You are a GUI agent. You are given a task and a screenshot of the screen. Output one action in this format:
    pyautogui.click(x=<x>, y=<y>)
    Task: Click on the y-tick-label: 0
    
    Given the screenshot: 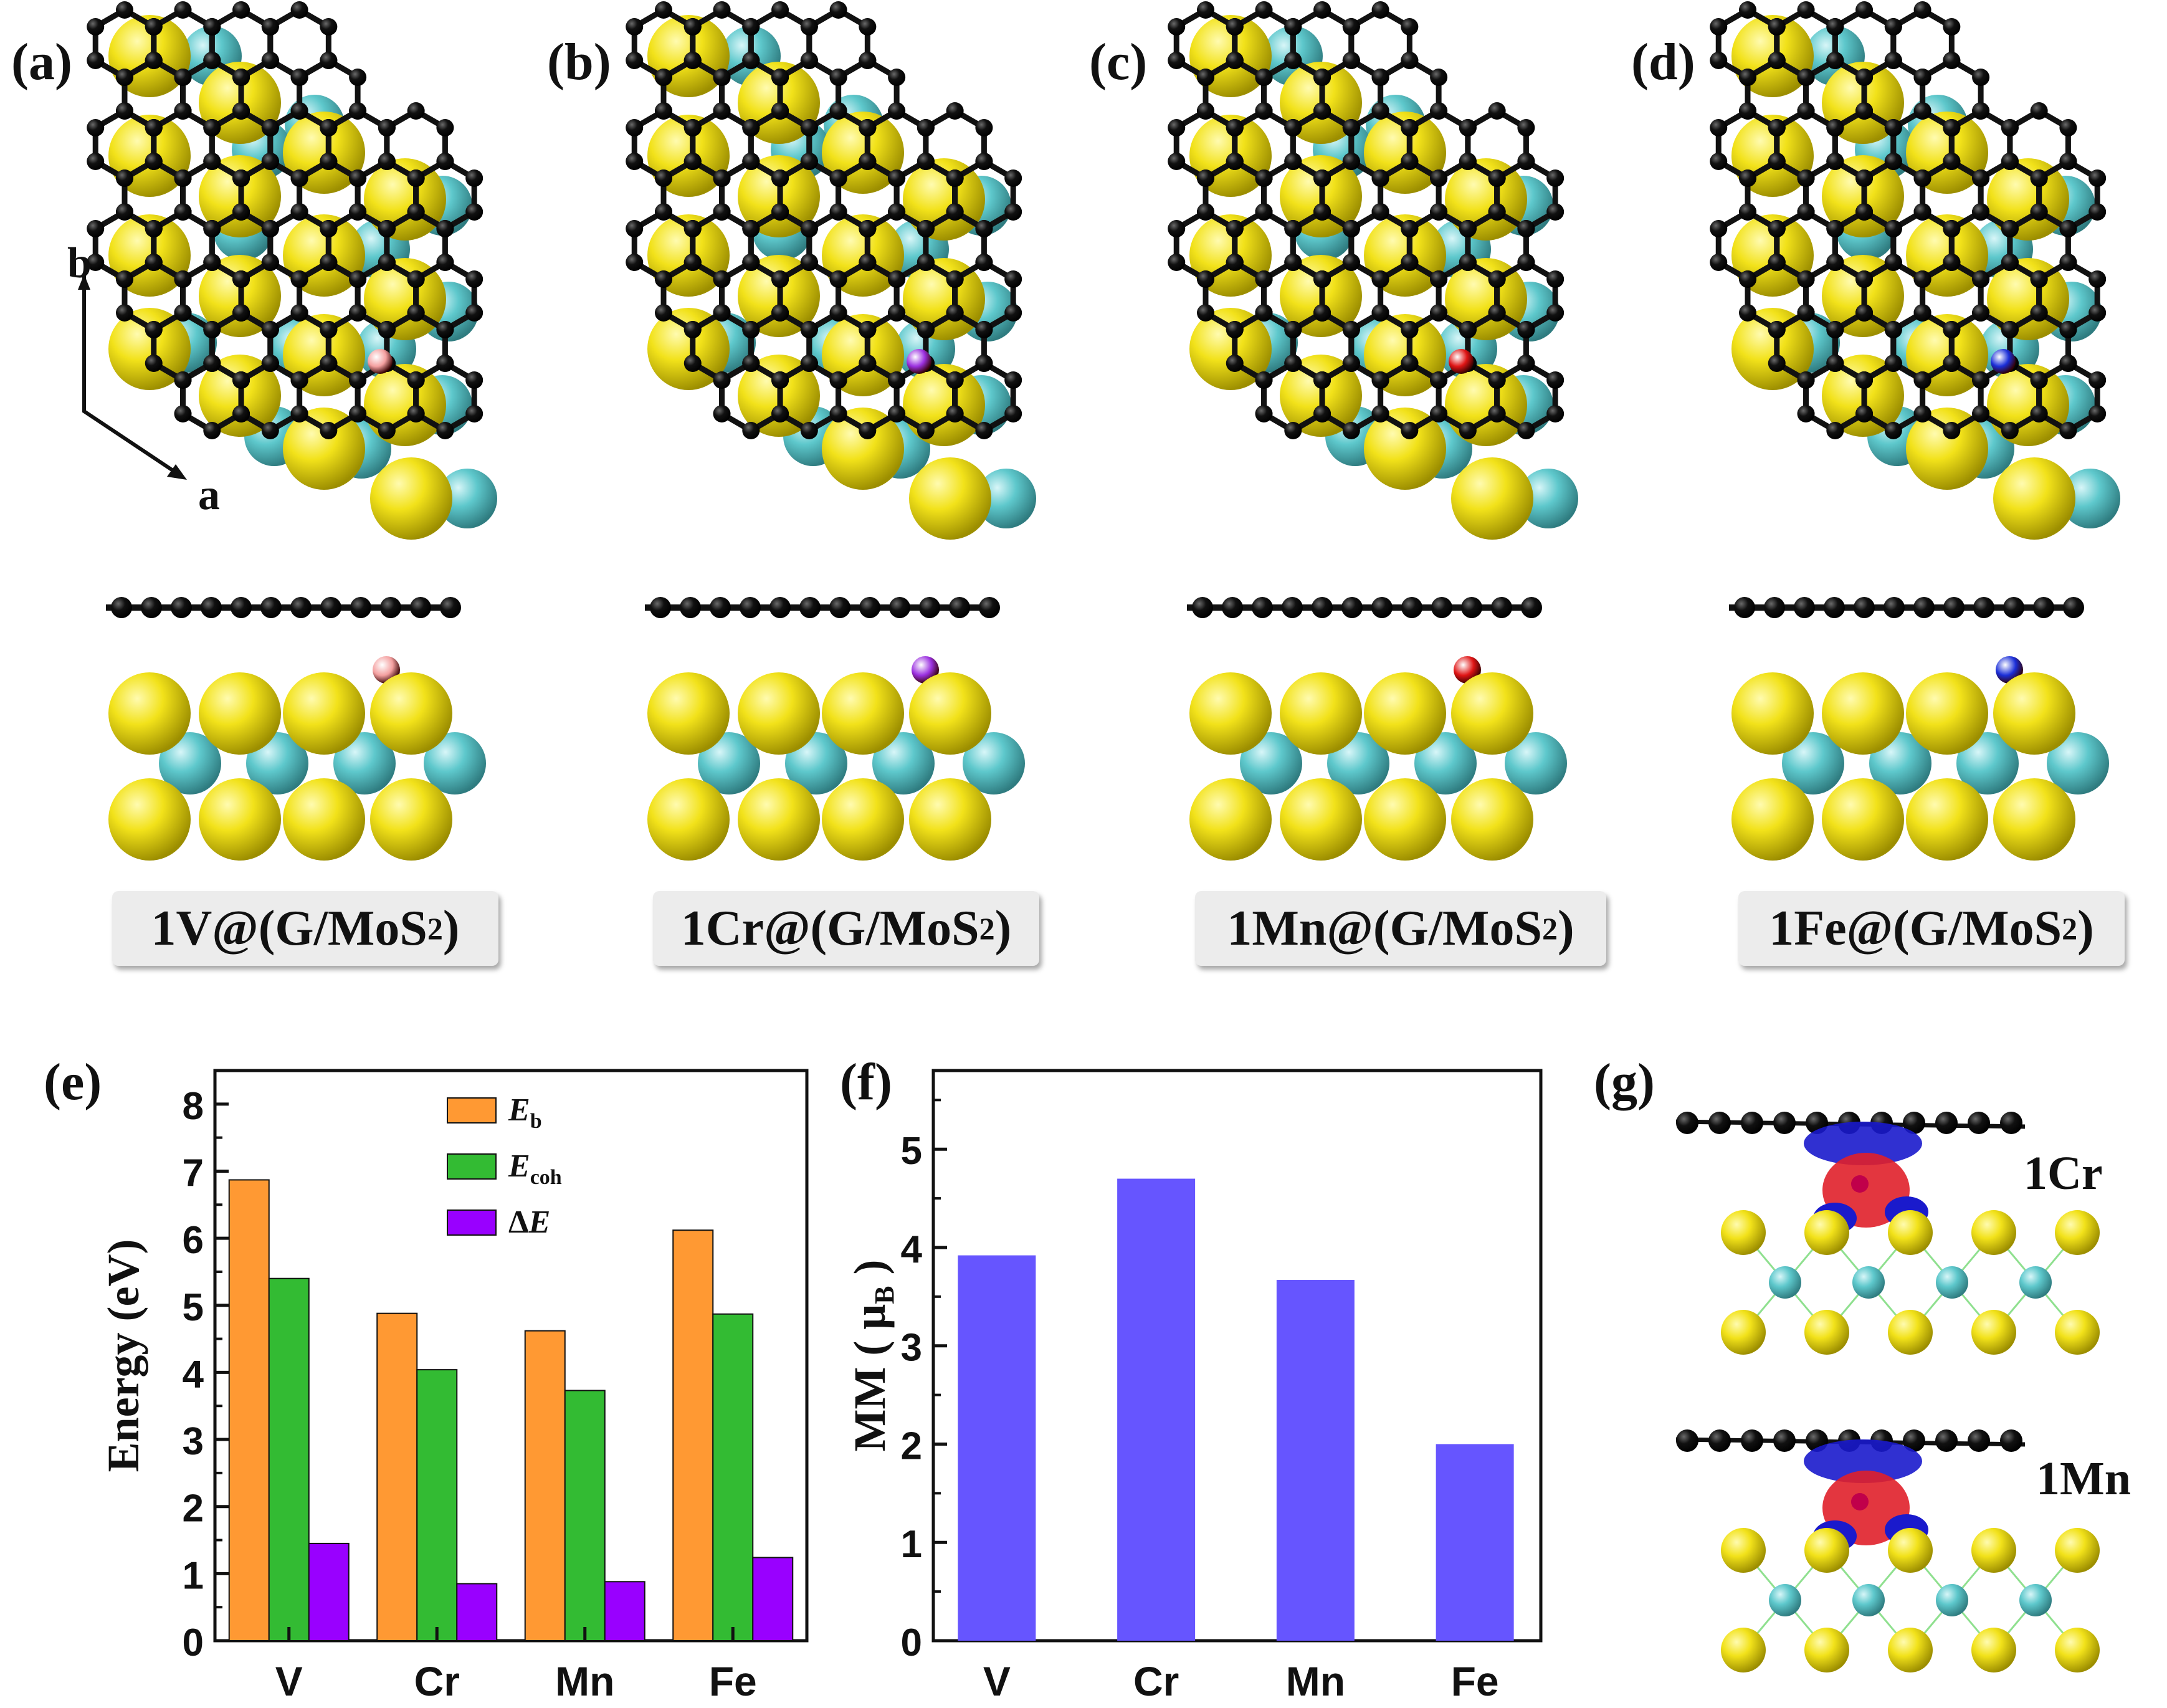 What is the action you would take?
    pyautogui.click(x=911, y=1643)
    